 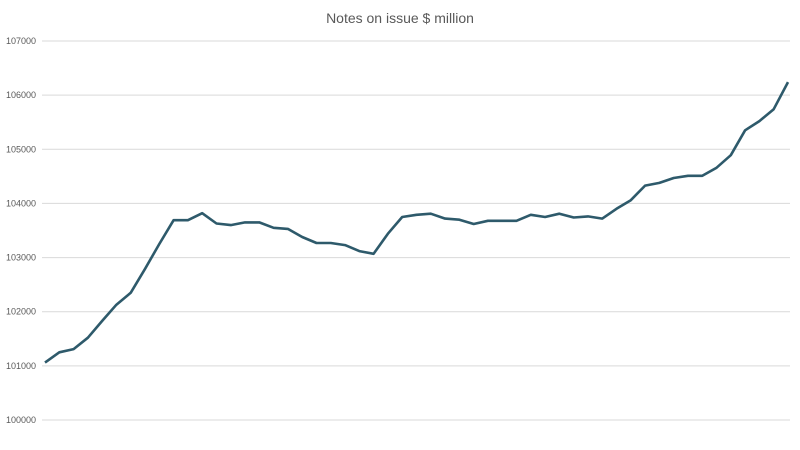 I want to click on y-tick-label: 104000, so click(x=21, y=203).